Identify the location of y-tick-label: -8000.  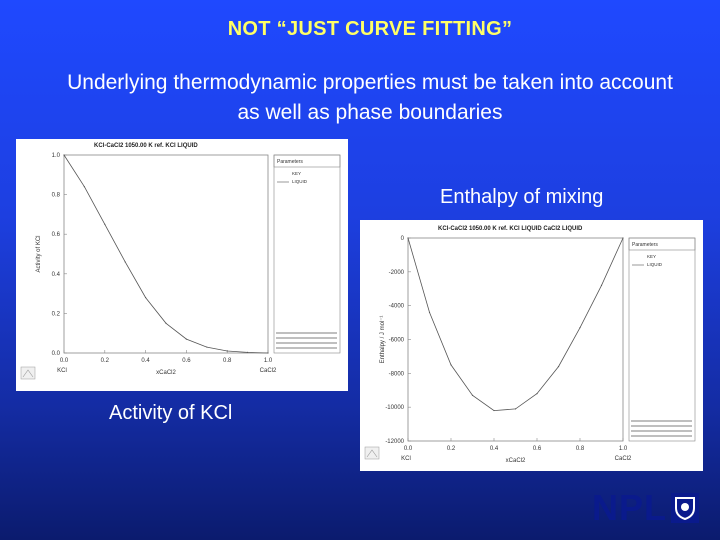
(397, 374).